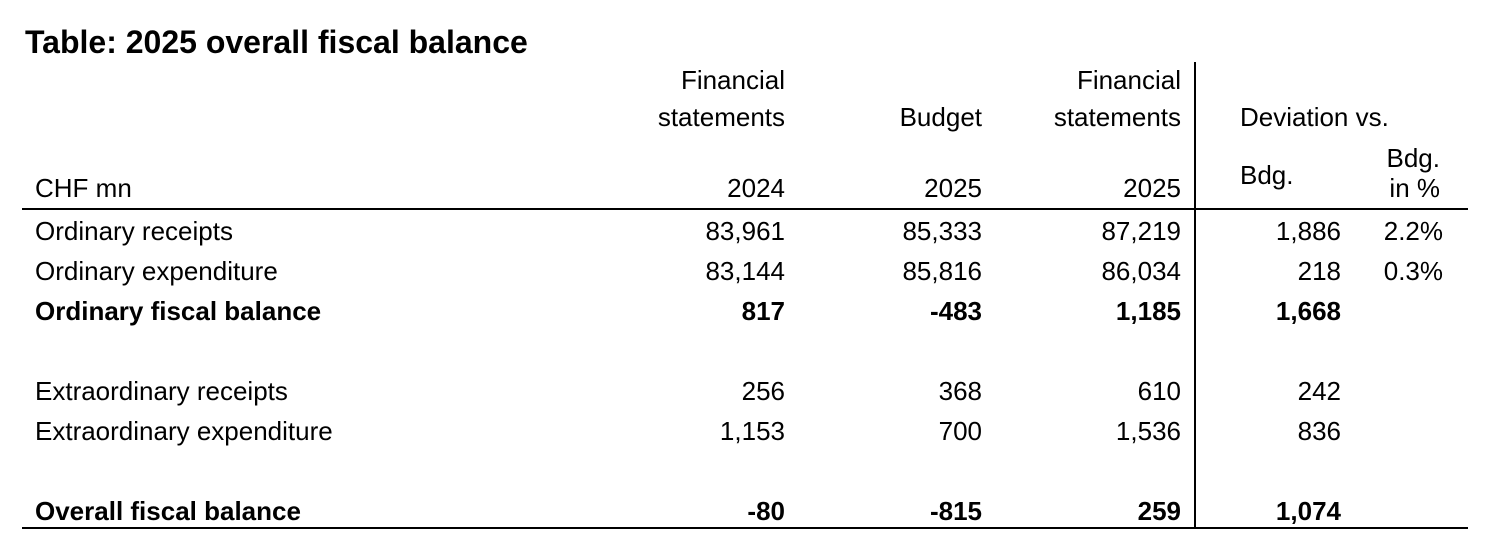  I want to click on cell-value: 1,668, so click(1308, 311).